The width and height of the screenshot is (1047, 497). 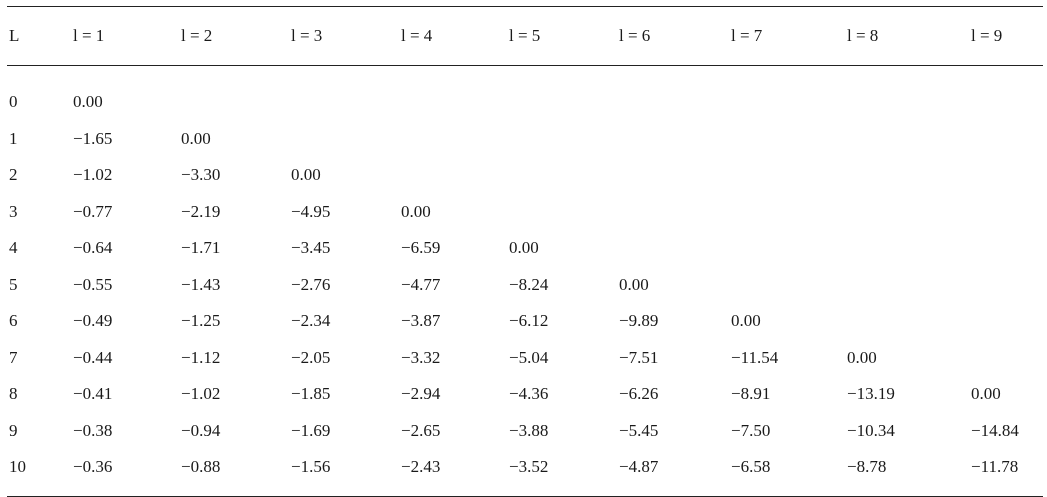 I want to click on table-cell: −13.19, so click(x=871, y=394).